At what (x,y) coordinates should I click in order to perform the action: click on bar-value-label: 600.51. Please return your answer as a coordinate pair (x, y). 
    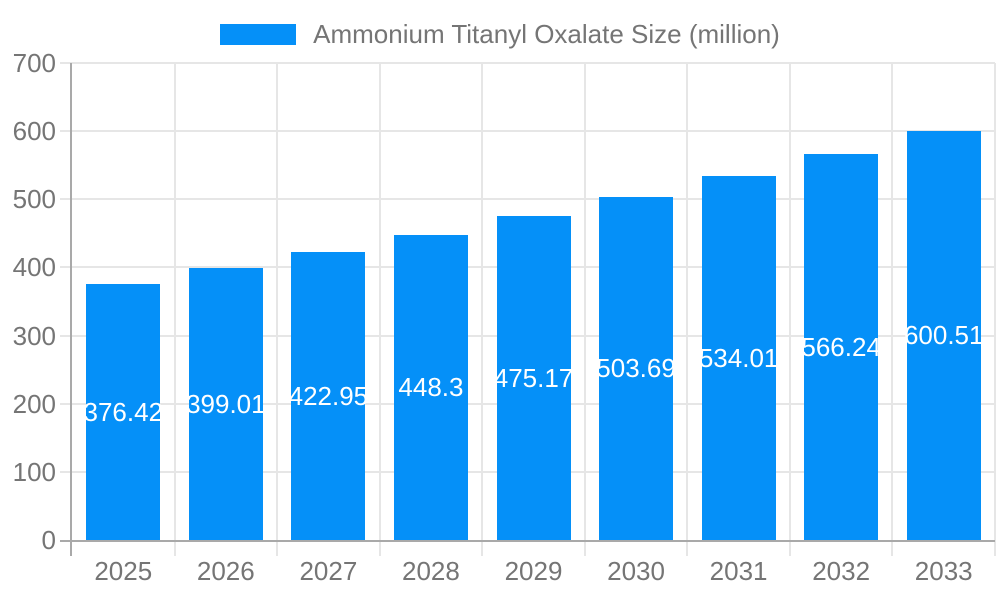
    Looking at the image, I should click on (943, 335).